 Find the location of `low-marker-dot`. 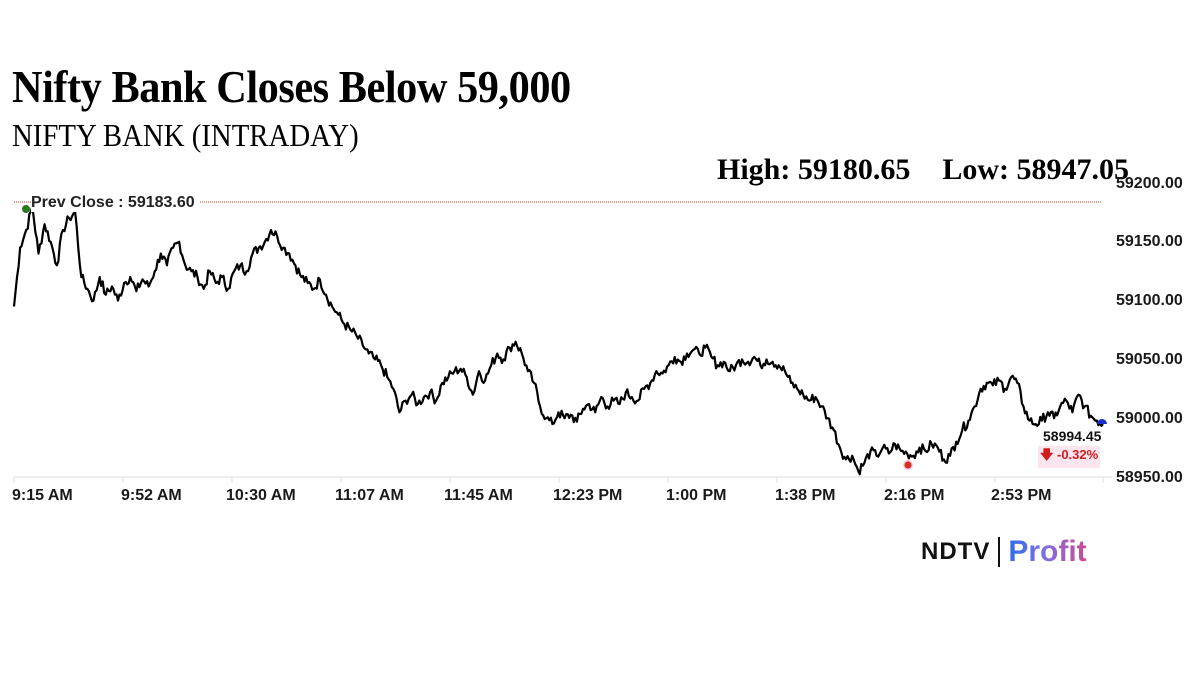

low-marker-dot is located at coordinates (908, 465).